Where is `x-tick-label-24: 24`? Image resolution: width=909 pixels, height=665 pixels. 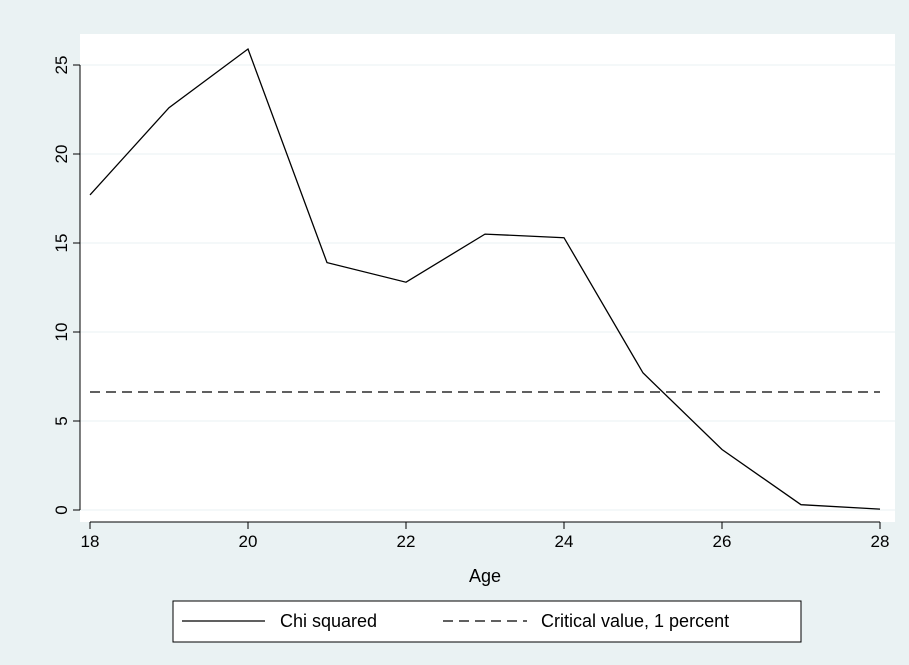
x-tick-label-24: 24 is located at coordinates (564, 541).